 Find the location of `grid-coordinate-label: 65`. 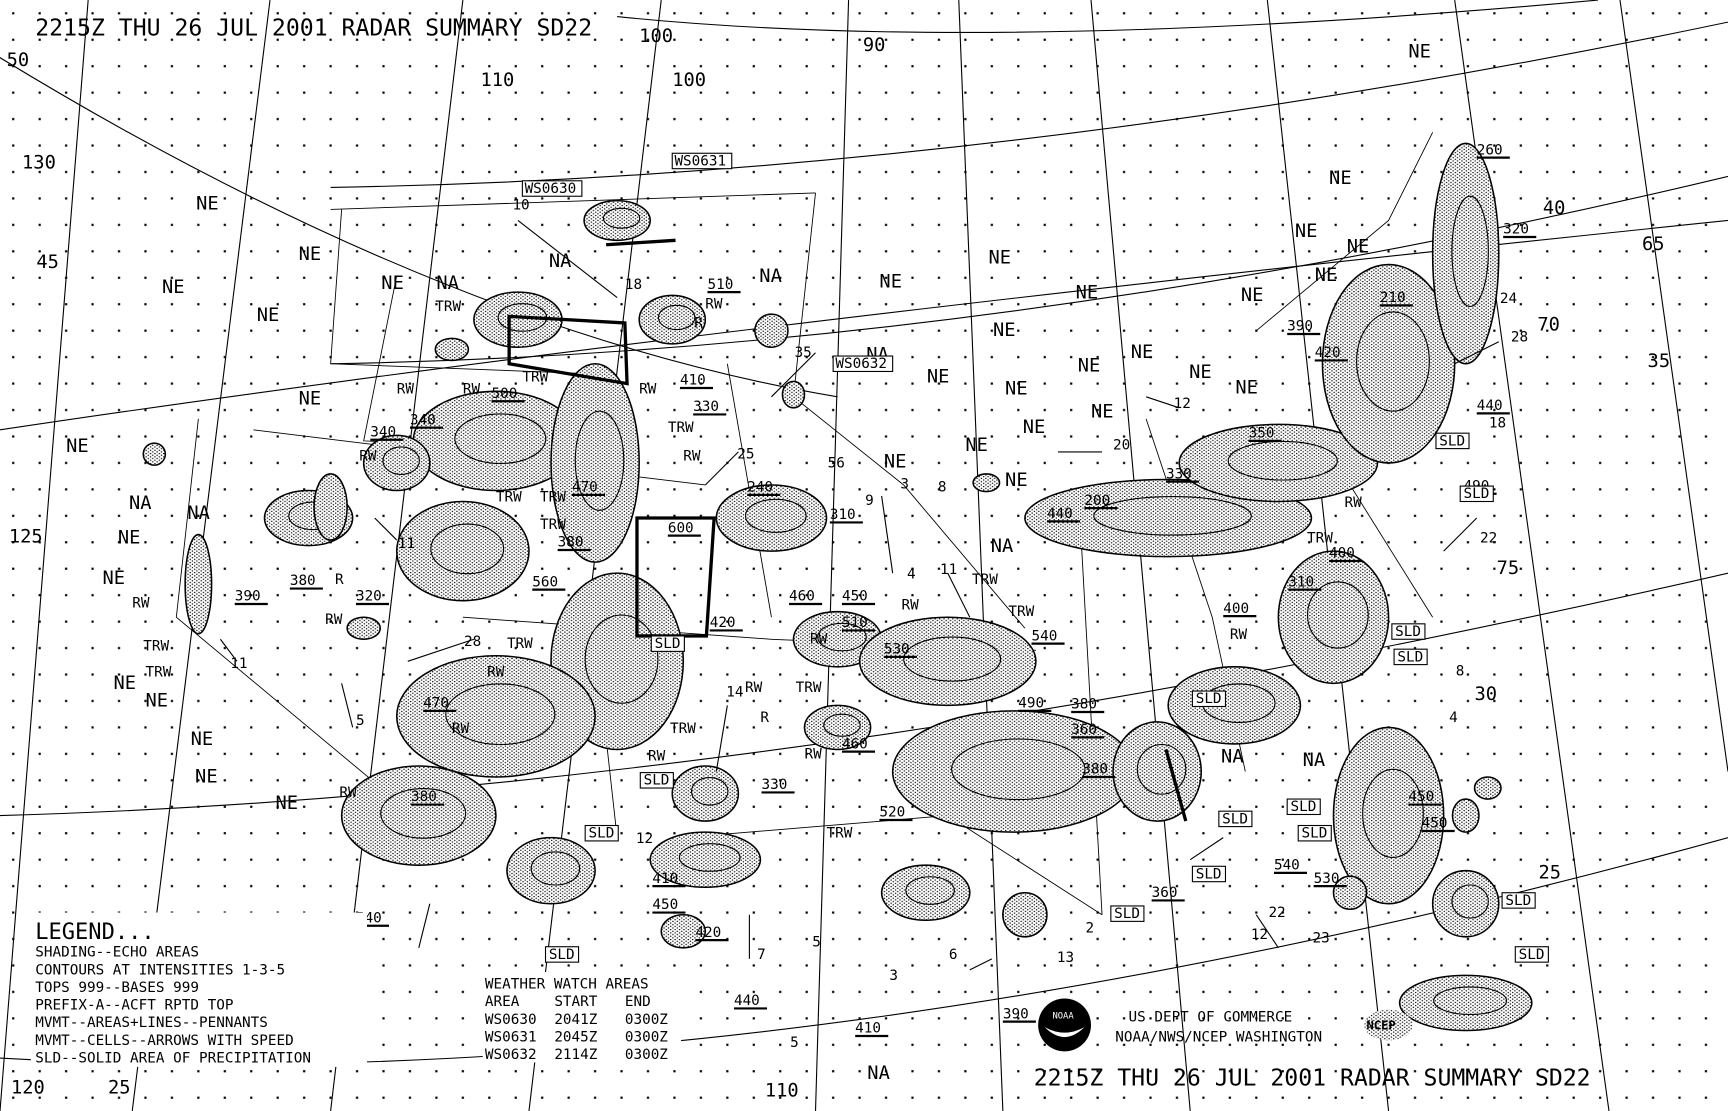

grid-coordinate-label: 65 is located at coordinates (1653, 244).